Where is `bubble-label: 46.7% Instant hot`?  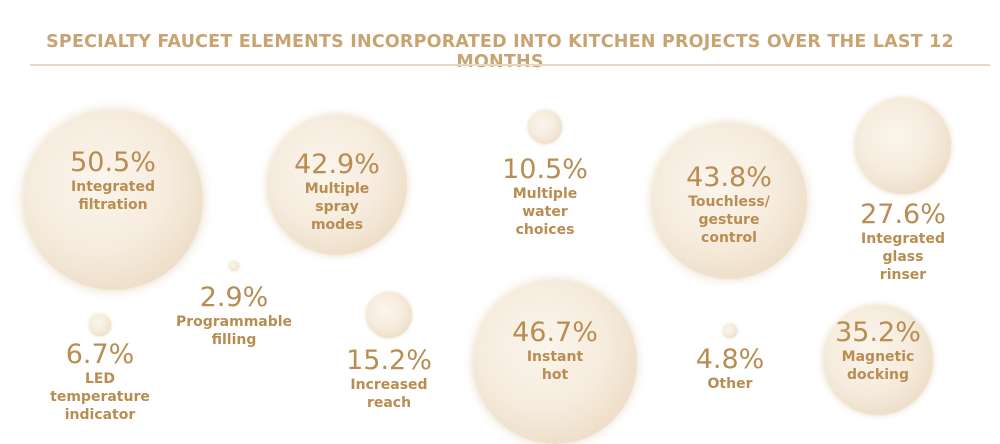 bubble-label: 46.7% Instant hot is located at coordinates (555, 351).